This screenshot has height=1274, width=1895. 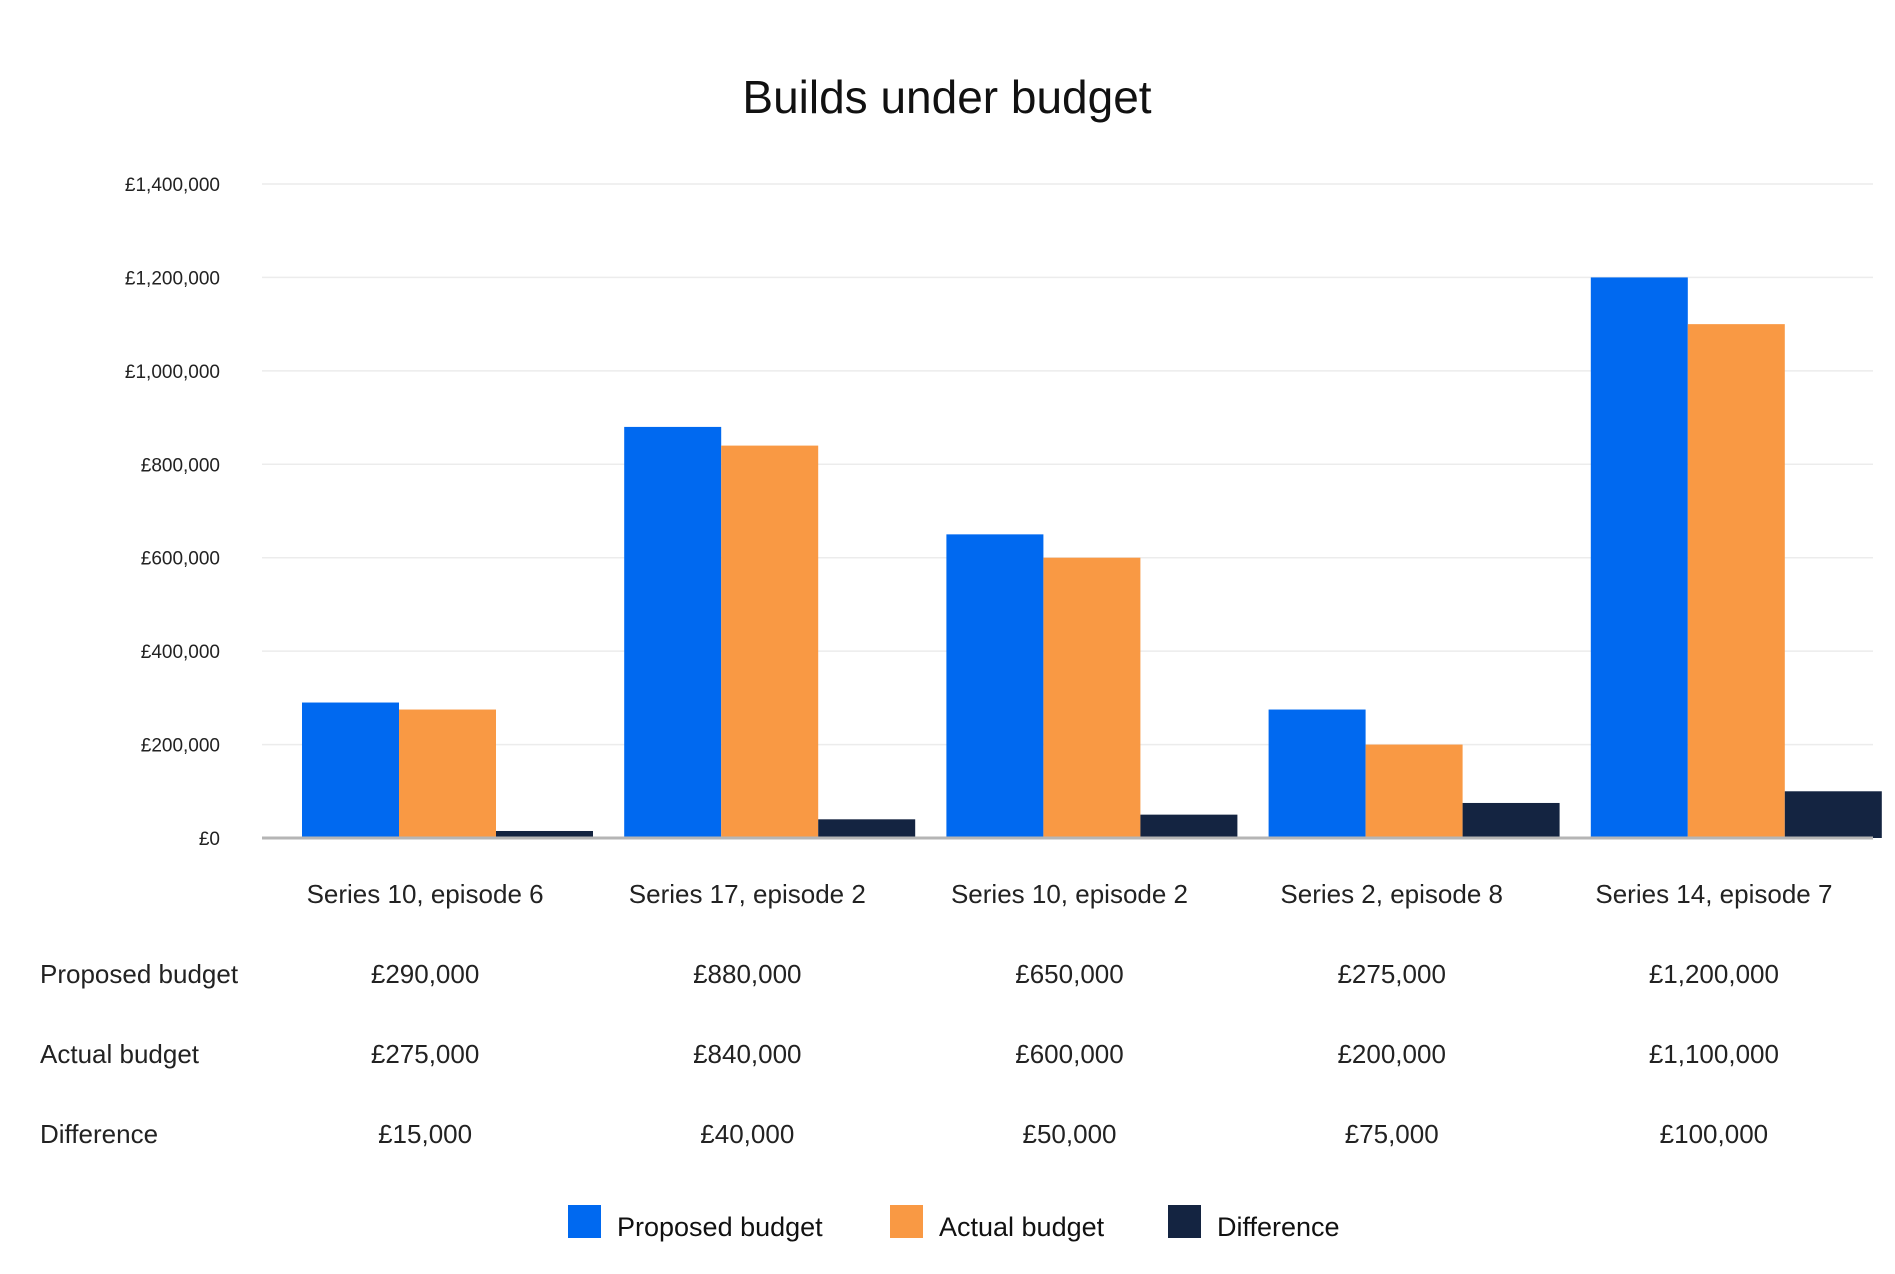 What do you see at coordinates (1714, 1134) in the screenshot?
I see `table-cell: £100,000` at bounding box center [1714, 1134].